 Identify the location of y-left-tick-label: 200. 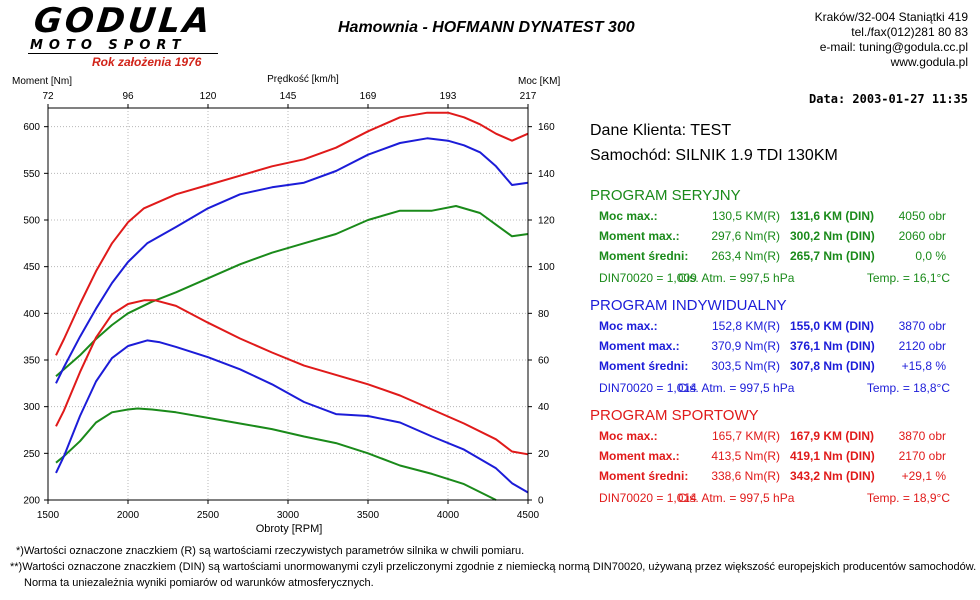
(31, 501).